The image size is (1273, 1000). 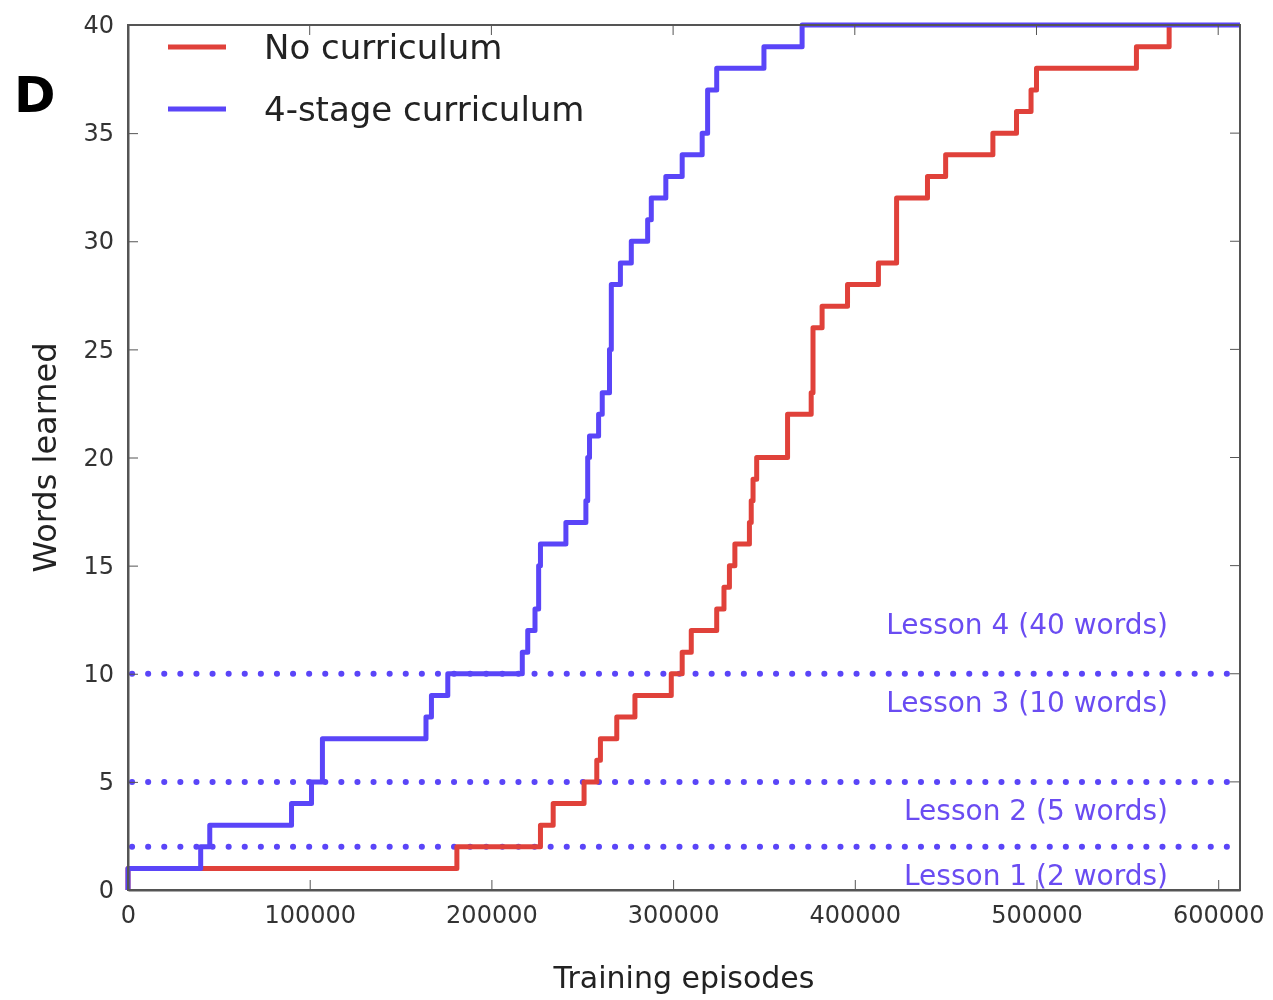 What do you see at coordinates (98, 565) in the screenshot?
I see `y-tick-label: 15` at bounding box center [98, 565].